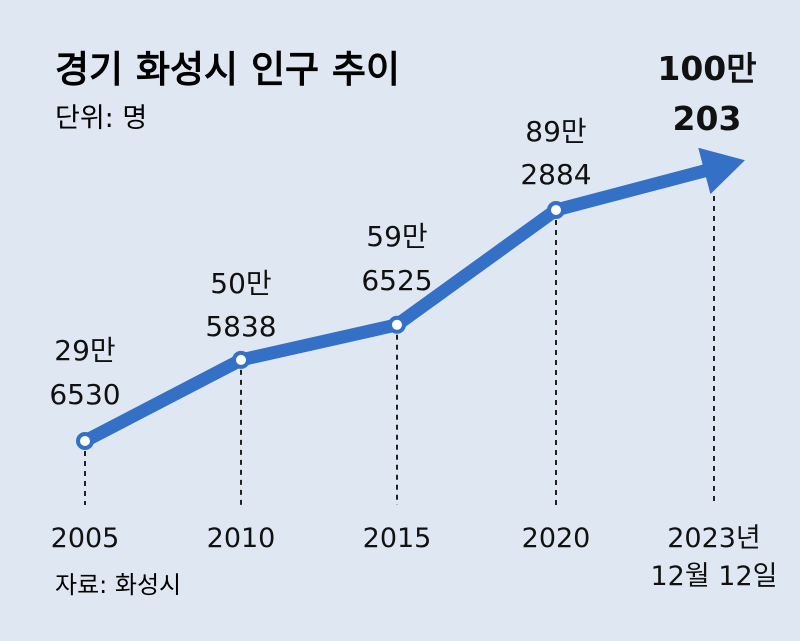  I want to click on x-tick-label: 2010, so click(241, 538).